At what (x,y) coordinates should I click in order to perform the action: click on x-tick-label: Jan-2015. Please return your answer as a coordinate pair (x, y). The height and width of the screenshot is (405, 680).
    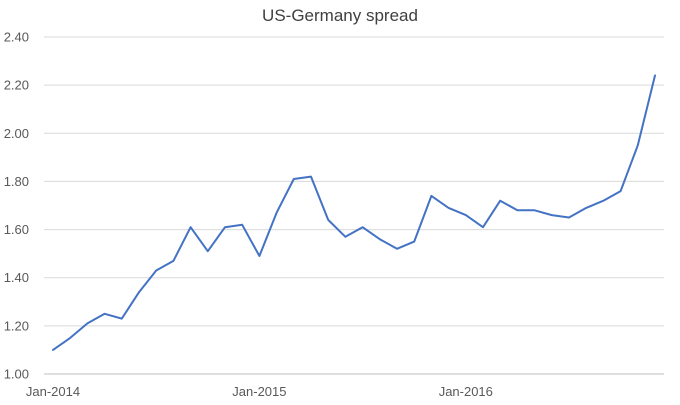
    Looking at the image, I should click on (259, 391).